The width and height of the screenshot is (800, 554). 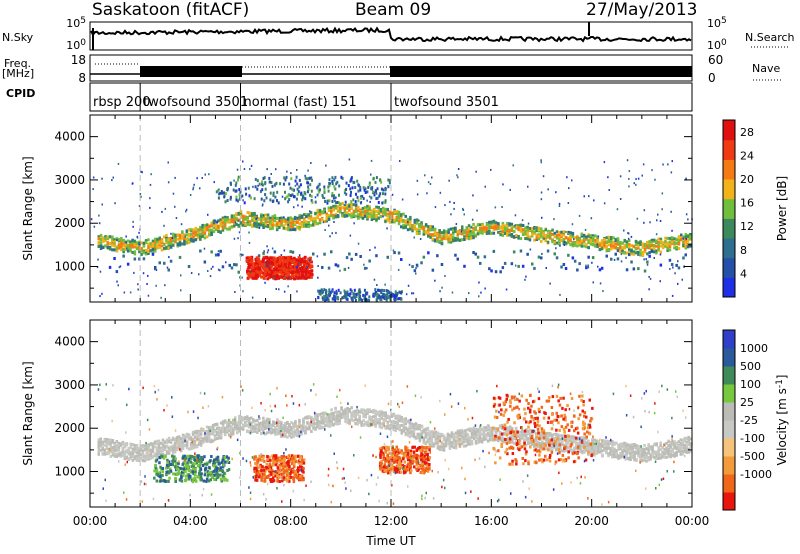 What do you see at coordinates (712, 78) in the screenshot?
I see `nave-tick-bottom: 0` at bounding box center [712, 78].